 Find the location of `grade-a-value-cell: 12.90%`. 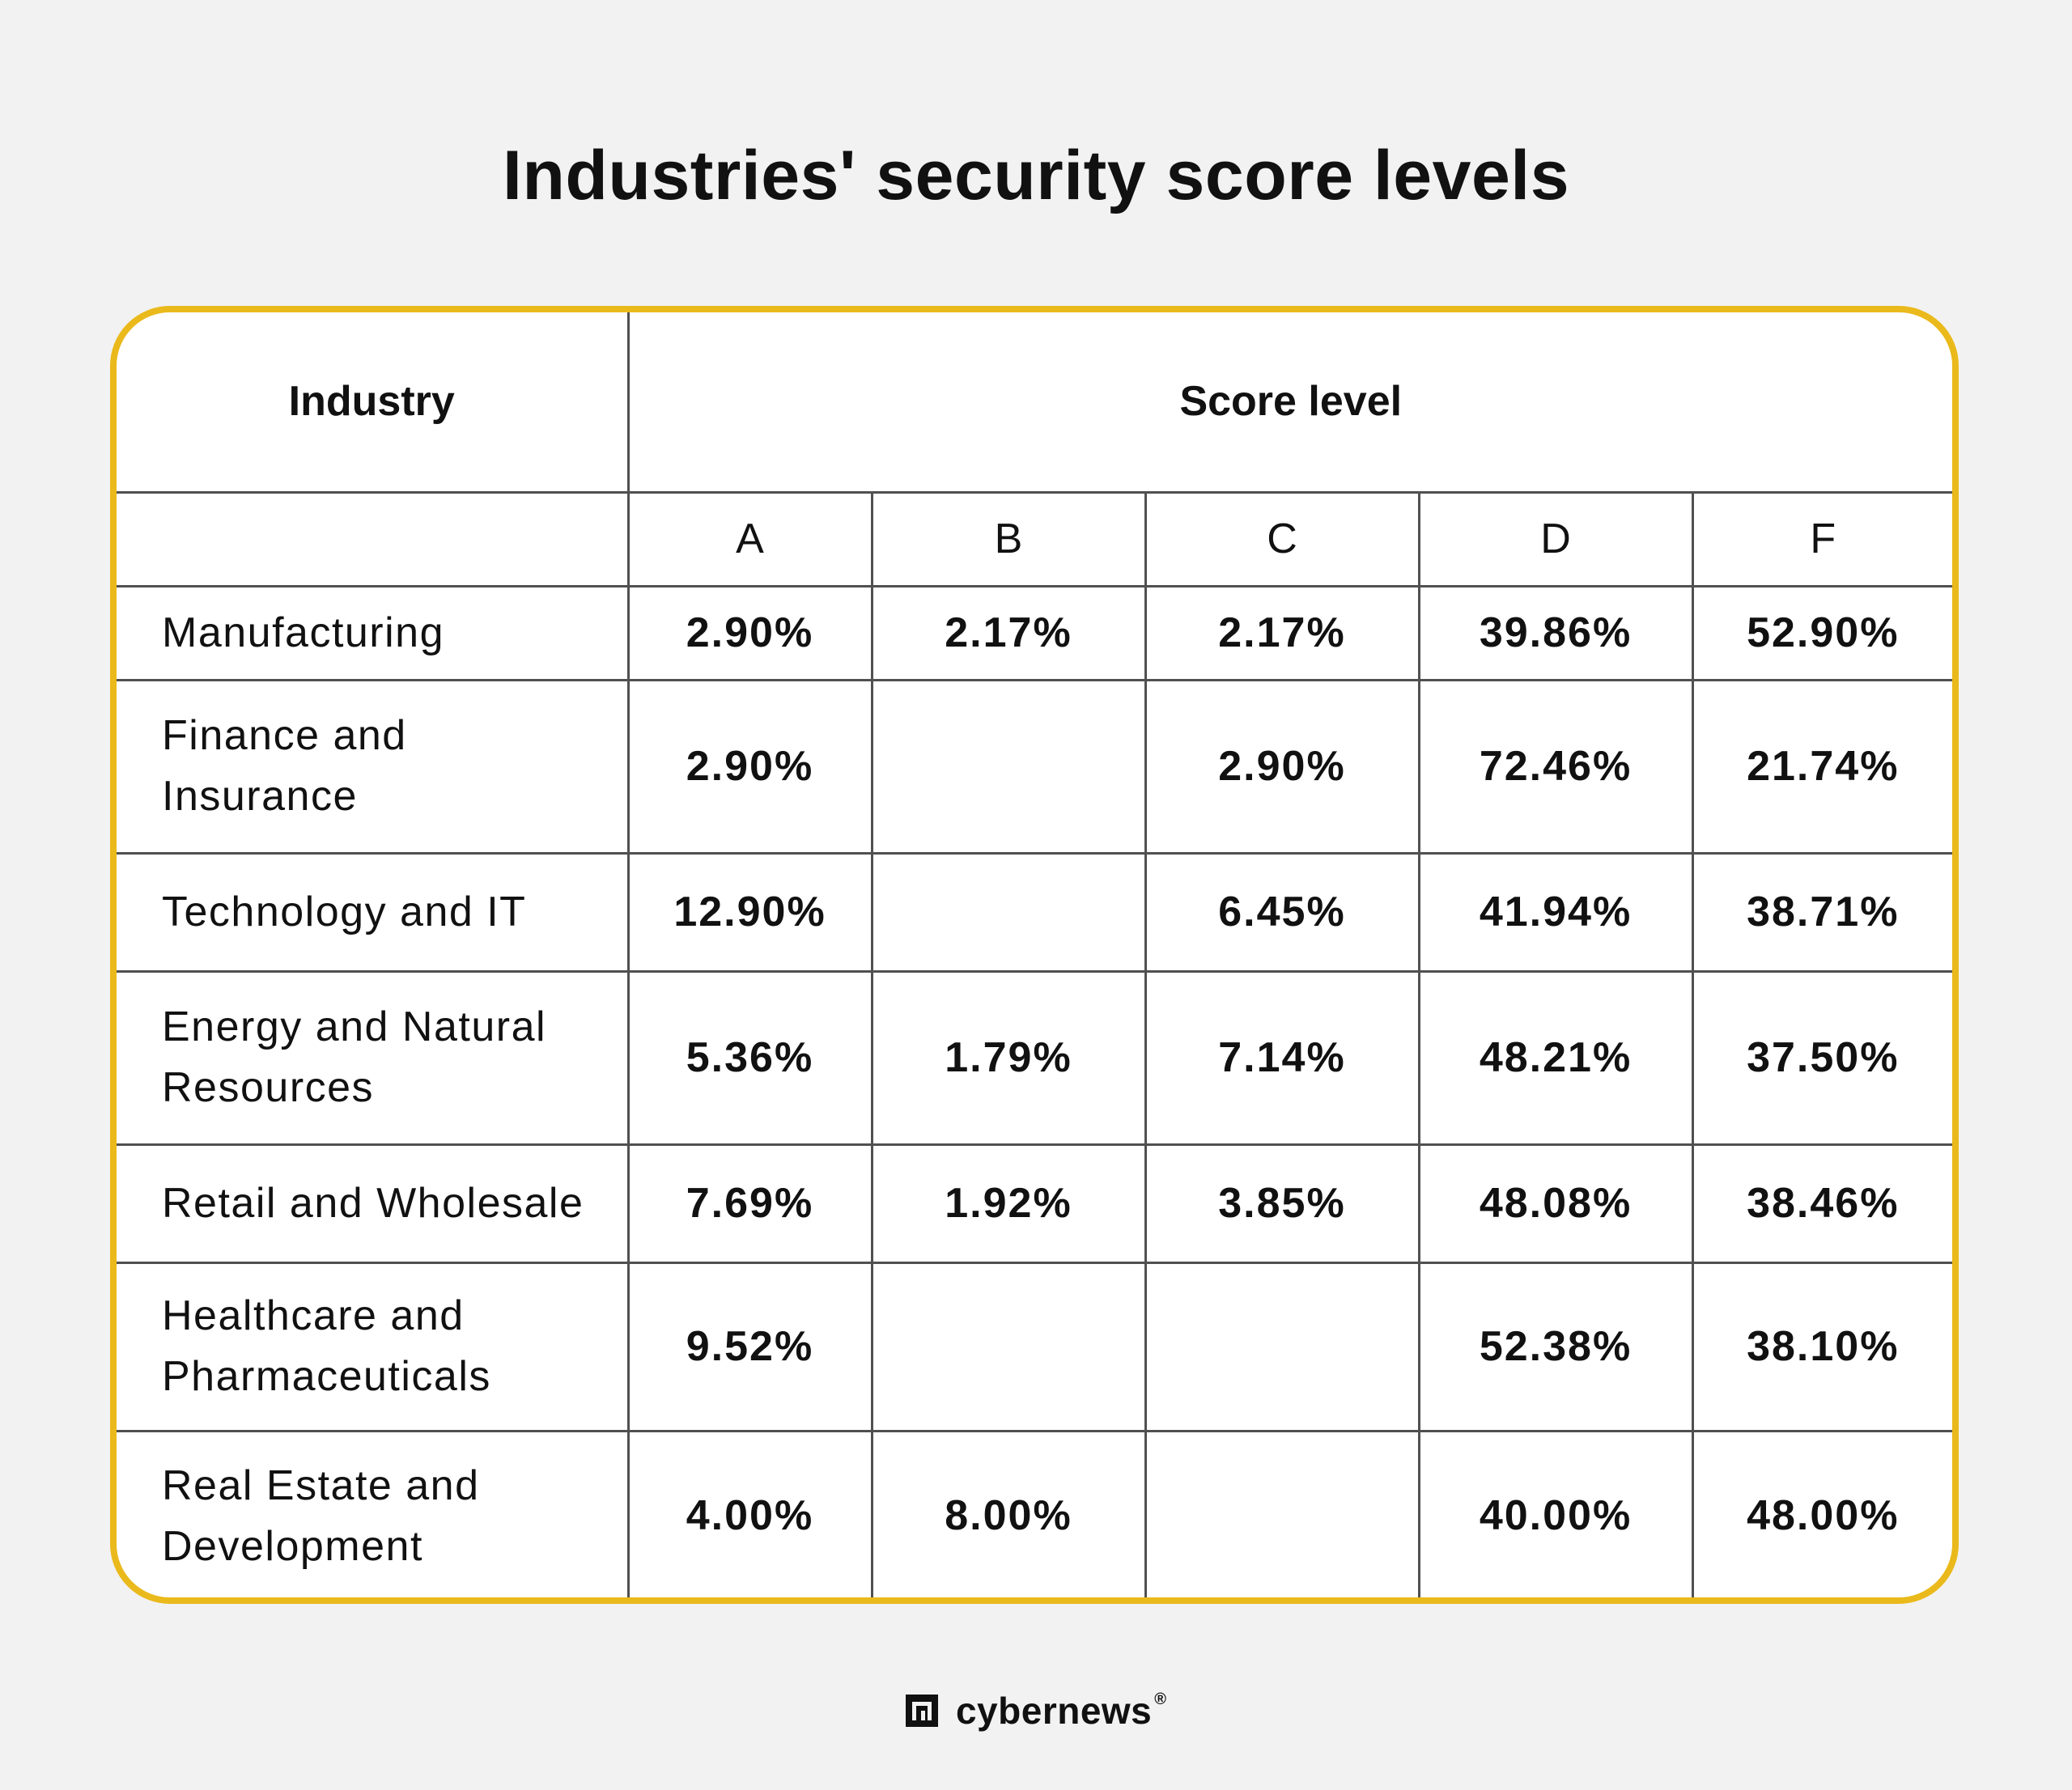

grade-a-value-cell: 12.90% is located at coordinates (749, 912).